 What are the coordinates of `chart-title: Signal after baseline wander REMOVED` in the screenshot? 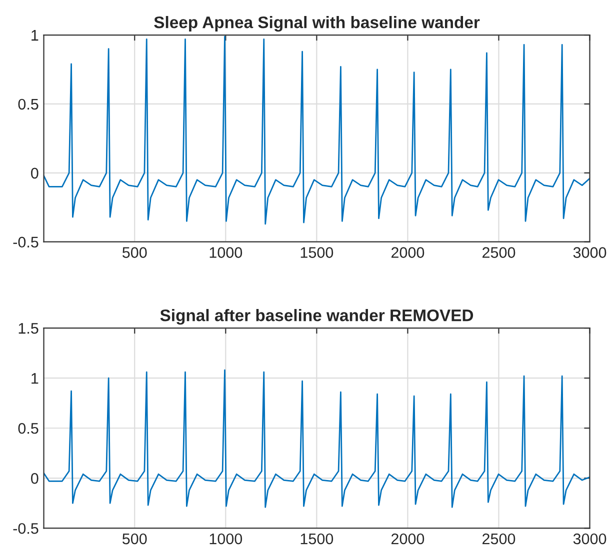 It's located at (317, 317).